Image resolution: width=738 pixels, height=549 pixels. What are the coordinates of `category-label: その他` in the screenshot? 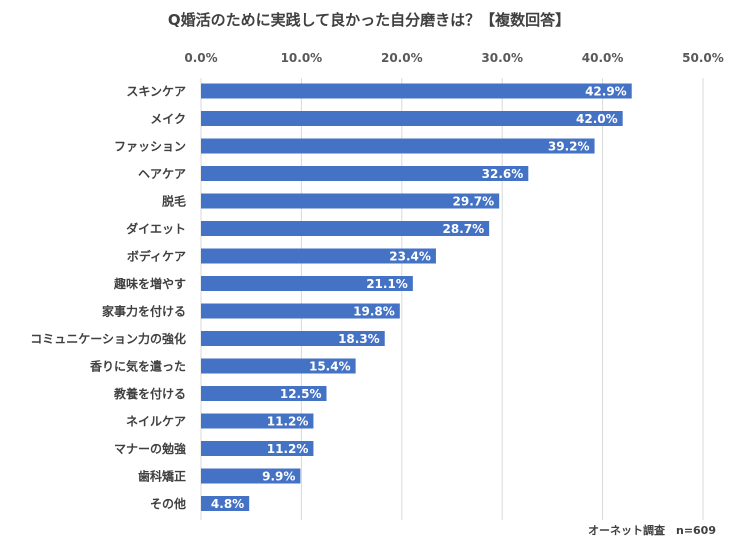 It's located at (168, 503).